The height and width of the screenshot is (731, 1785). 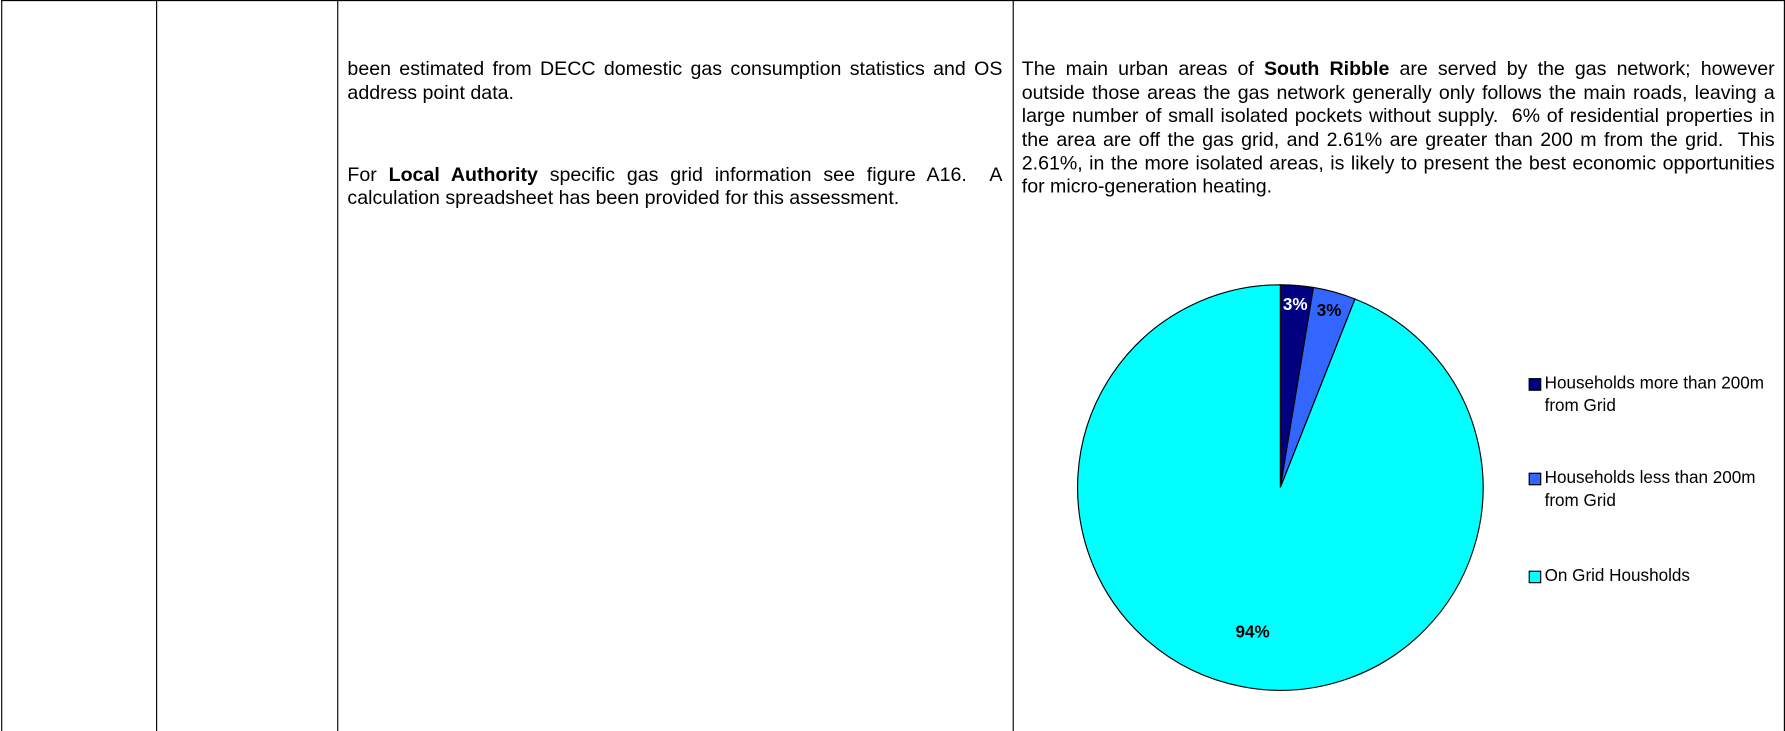 What do you see at coordinates (1654, 394) in the screenshot?
I see `legend-label: Households more than 200m from Grid` at bounding box center [1654, 394].